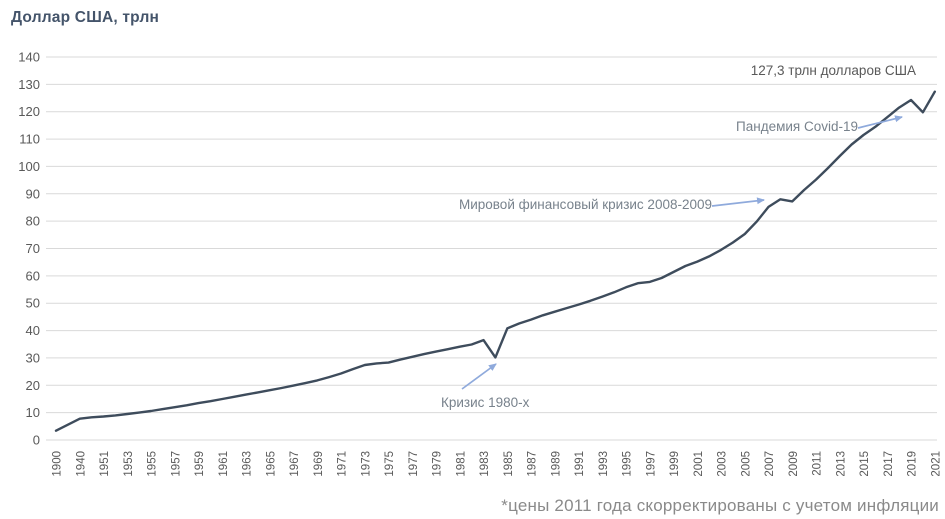  Describe the element at coordinates (628, 464) in the screenshot. I see `svg-text: 1995` at that location.